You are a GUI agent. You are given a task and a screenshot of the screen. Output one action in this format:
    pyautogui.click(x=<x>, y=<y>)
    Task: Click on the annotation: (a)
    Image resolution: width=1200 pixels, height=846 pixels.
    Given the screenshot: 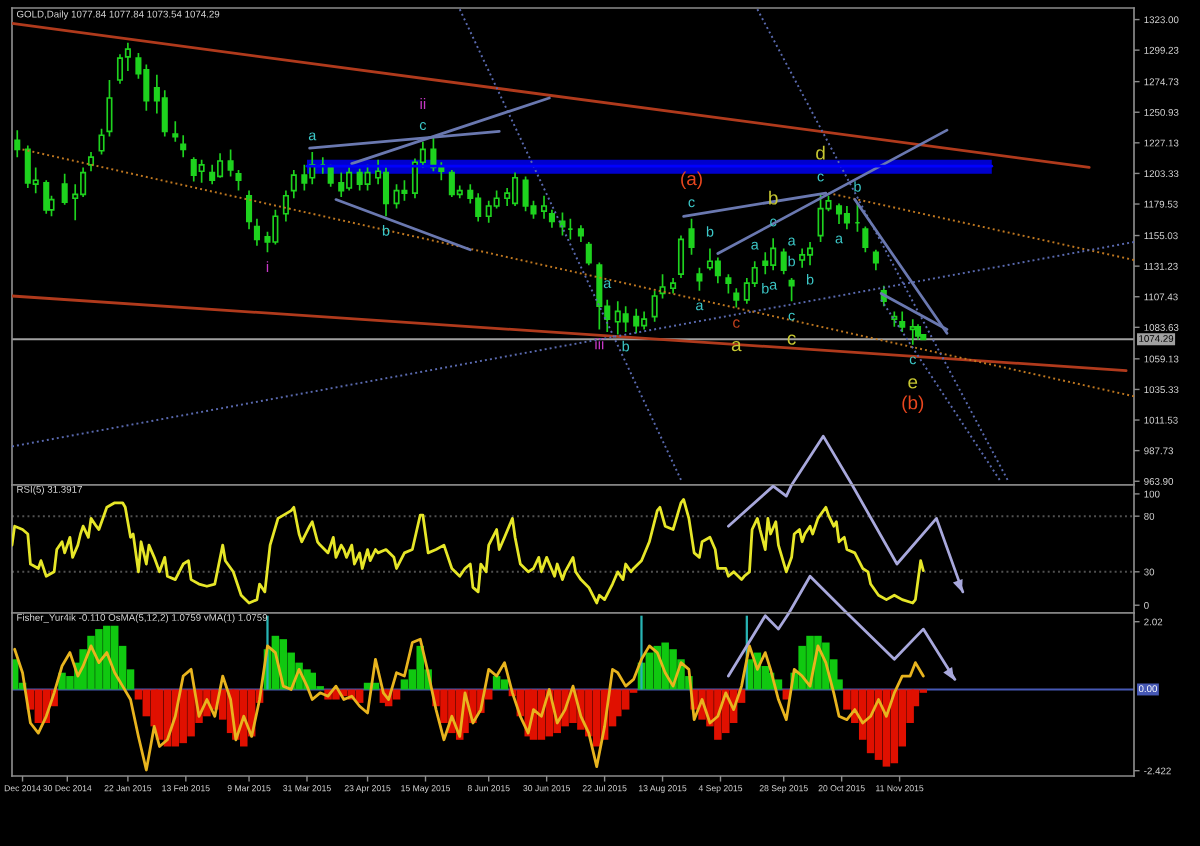 What is the action you would take?
    pyautogui.click(x=691, y=180)
    